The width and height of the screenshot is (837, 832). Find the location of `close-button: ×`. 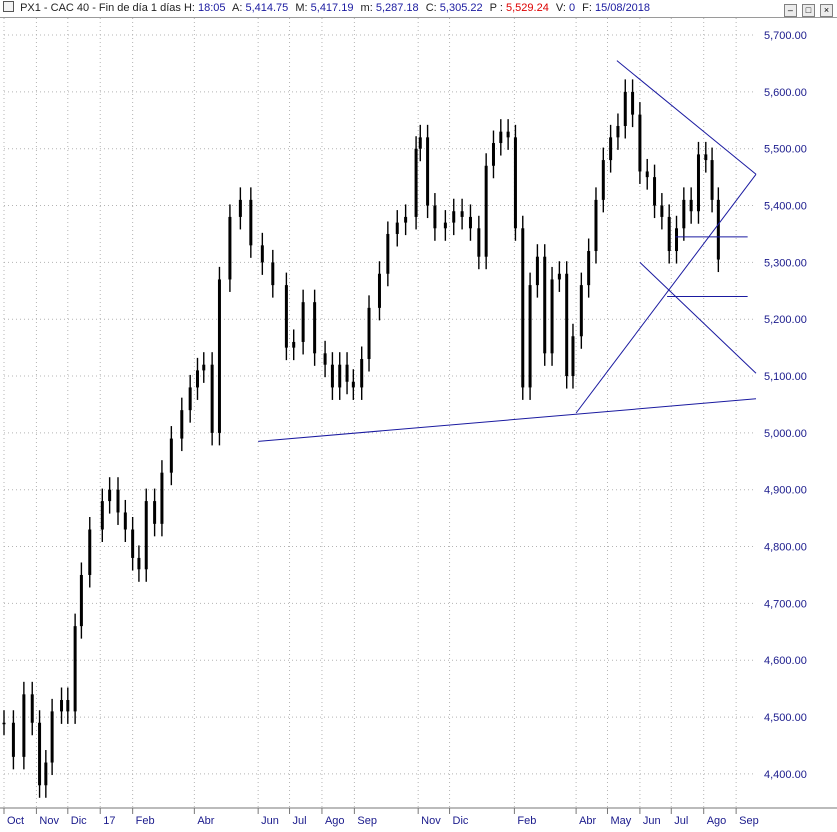

close-button: × is located at coordinates (826, 10).